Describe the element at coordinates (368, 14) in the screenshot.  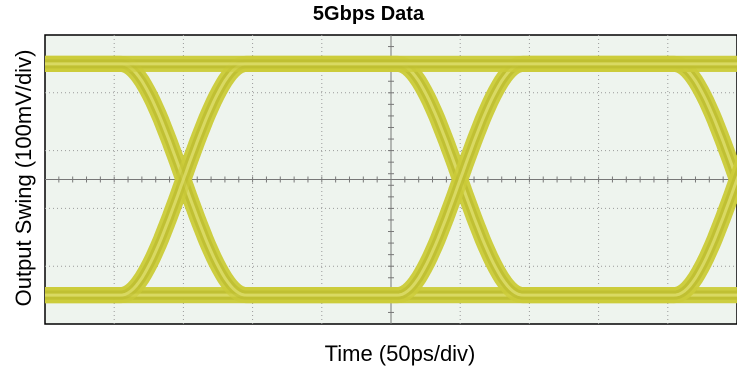
I see `chart-title: 5Gbps Data` at that location.